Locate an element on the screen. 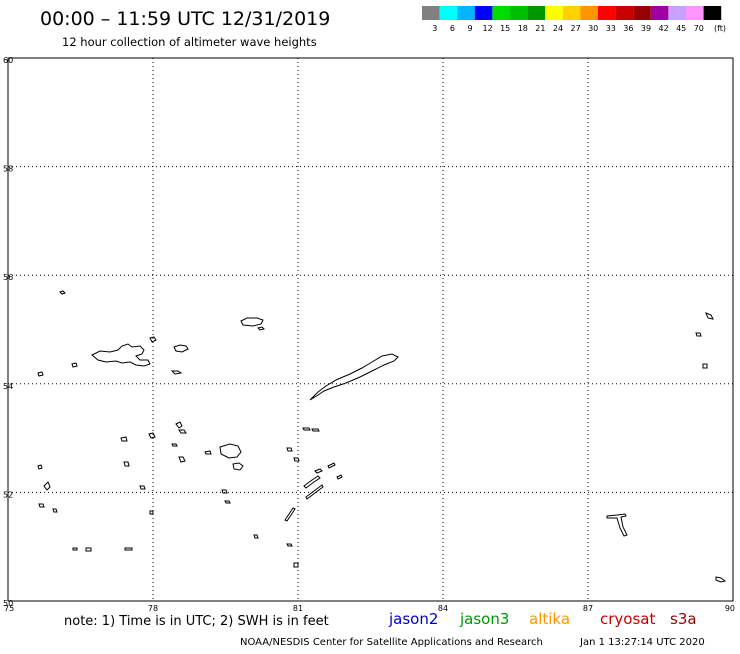 The height and width of the screenshot is (654, 740). y-tick-label: 56 is located at coordinates (8, 277).